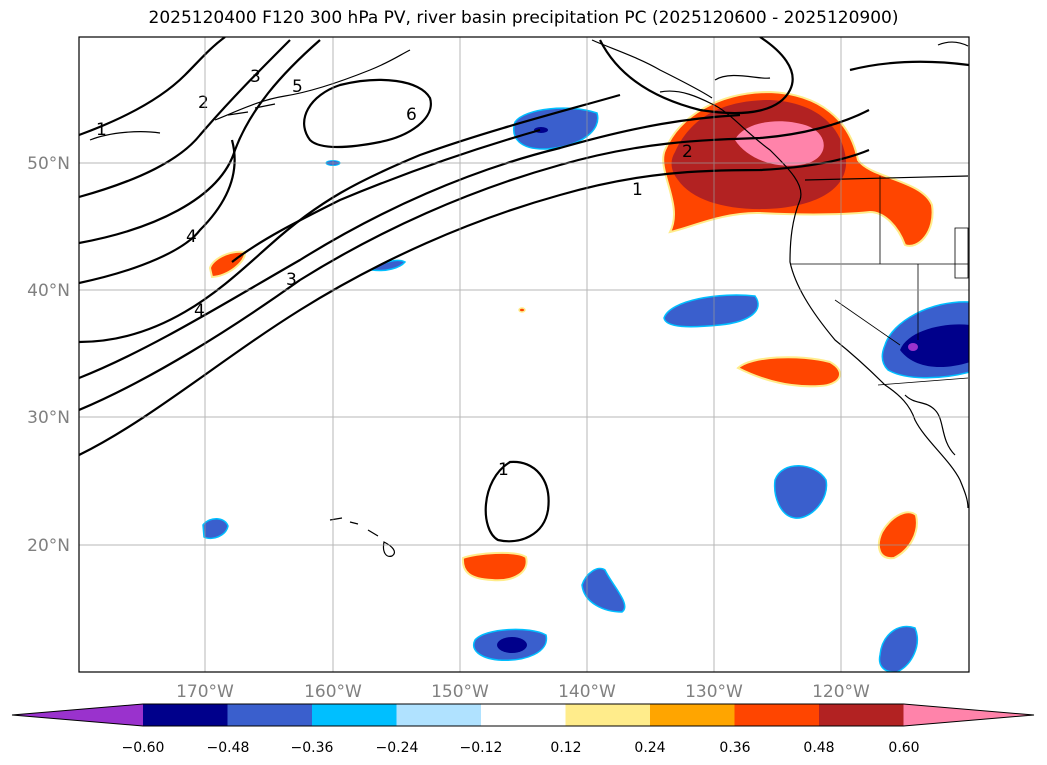 Image resolution: width=1047 pixels, height=765 pixels. Describe the element at coordinates (734, 748) in the screenshot. I see `colorbar-tick-label: 0.36` at that location.